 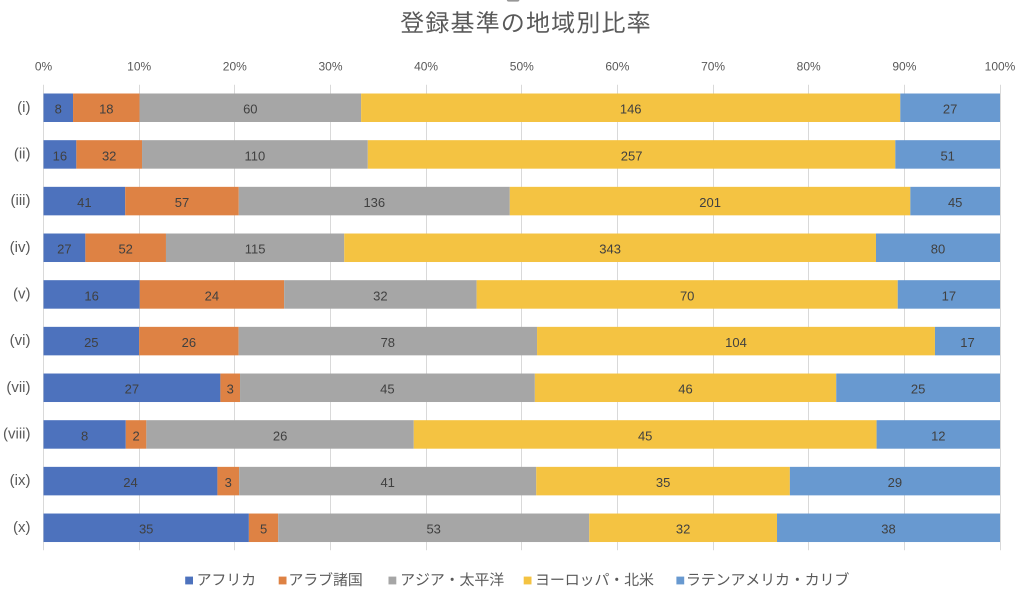 I want to click on svg-text: 70, so click(x=687, y=295).